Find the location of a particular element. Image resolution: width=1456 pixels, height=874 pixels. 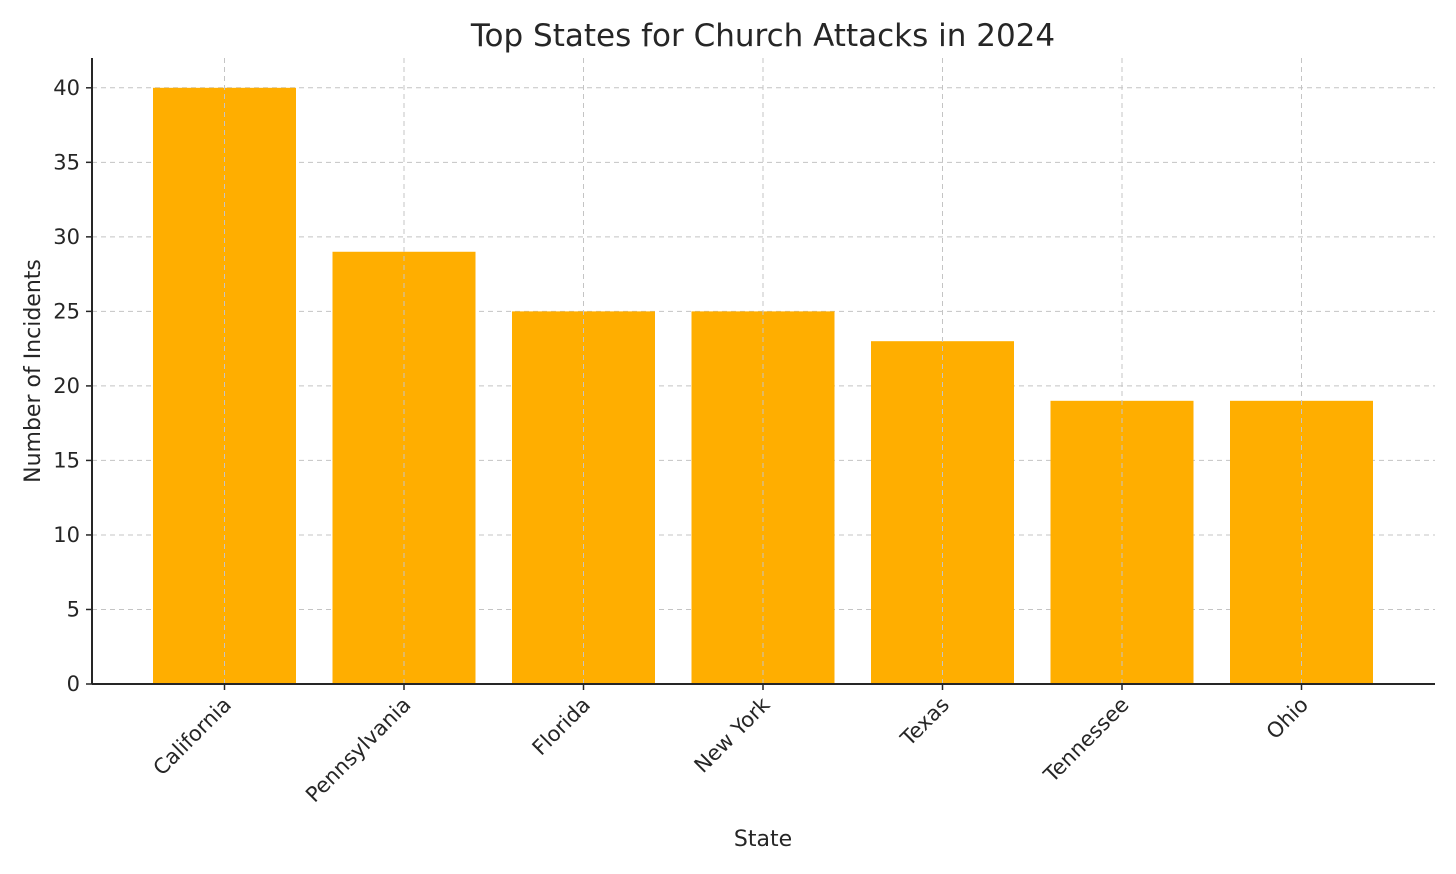

y-tick-label: 30 is located at coordinates (66, 237).